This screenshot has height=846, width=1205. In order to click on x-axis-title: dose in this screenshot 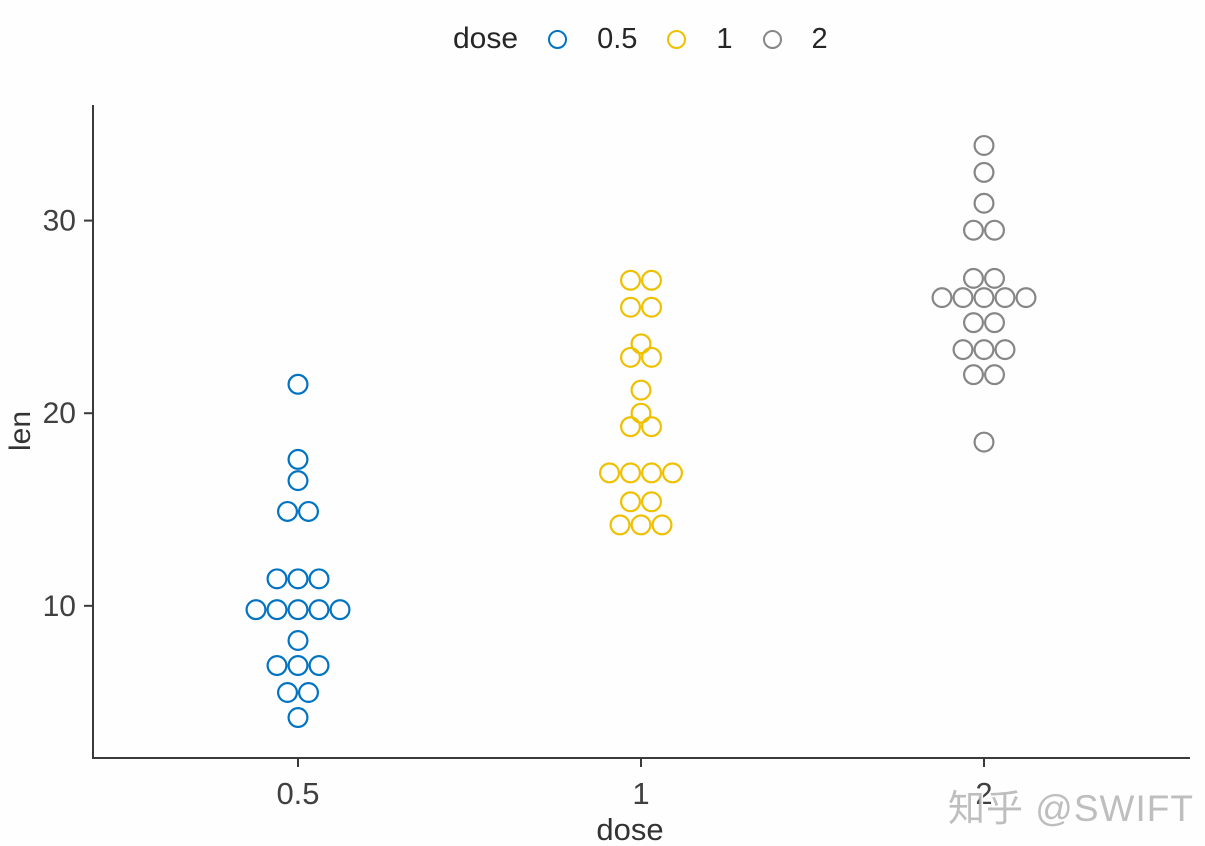, I will do `click(629, 829)`.